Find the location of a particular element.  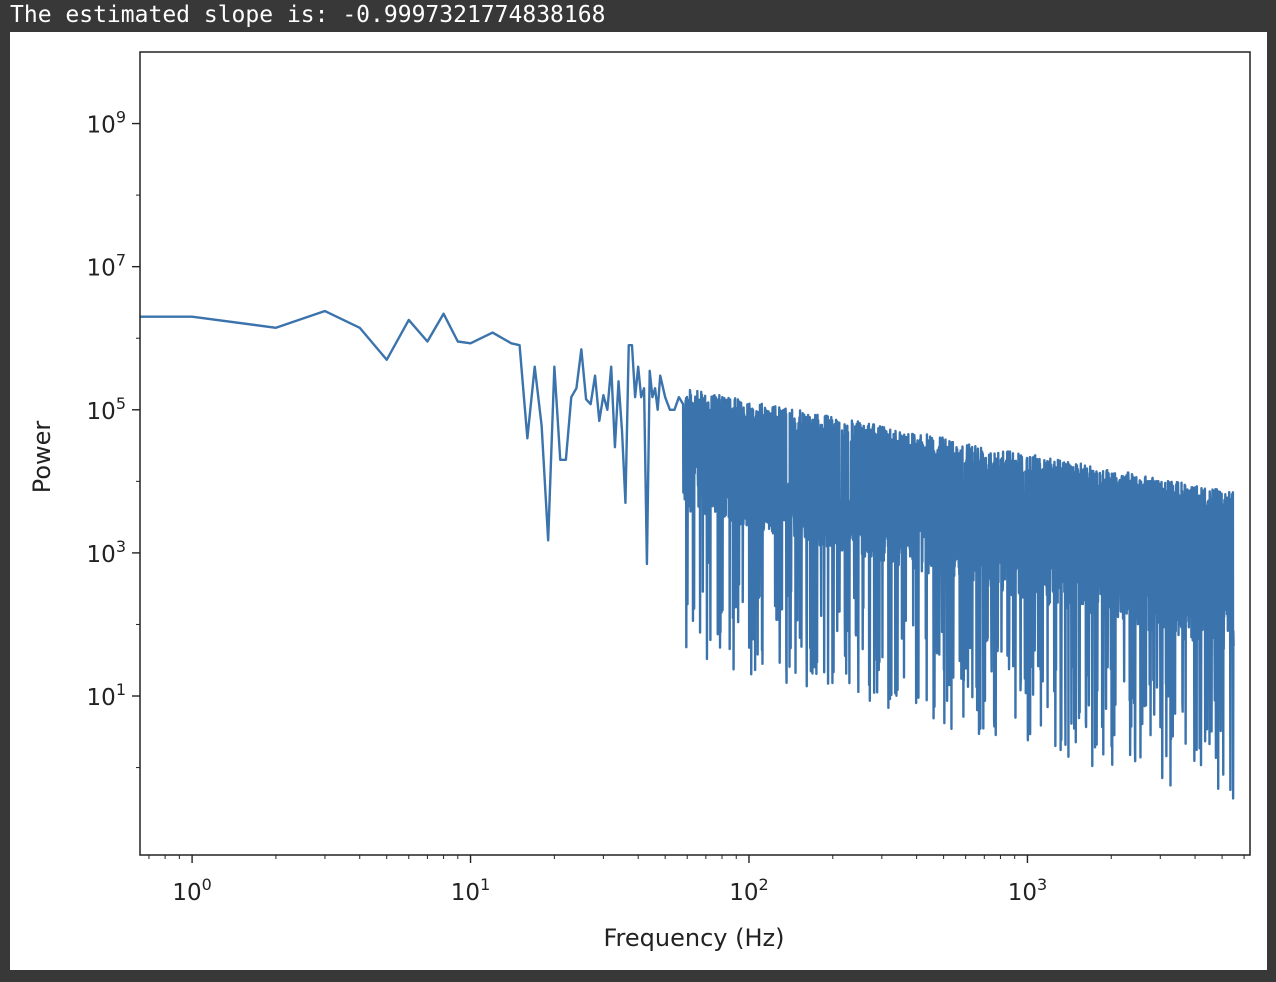

x-axis: 10⁰ 10¹ 10² 10³ is located at coordinates (696, 880).